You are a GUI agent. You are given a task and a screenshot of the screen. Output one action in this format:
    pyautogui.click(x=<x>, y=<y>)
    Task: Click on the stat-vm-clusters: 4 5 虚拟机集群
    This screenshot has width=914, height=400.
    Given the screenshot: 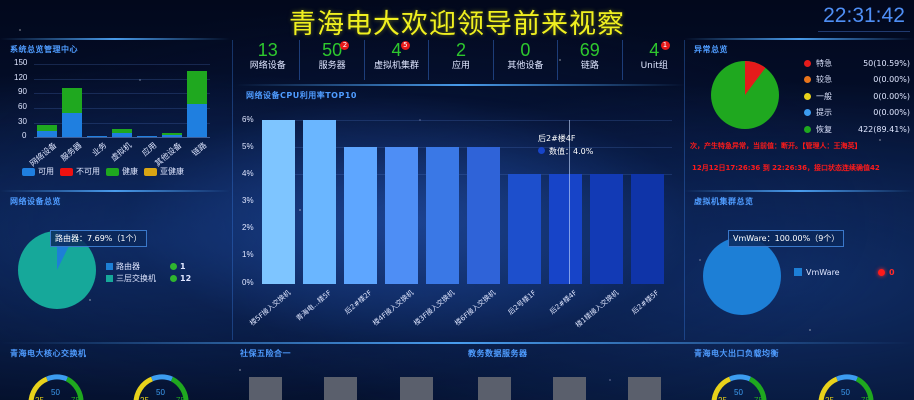 What is the action you would take?
    pyautogui.click(x=397, y=60)
    